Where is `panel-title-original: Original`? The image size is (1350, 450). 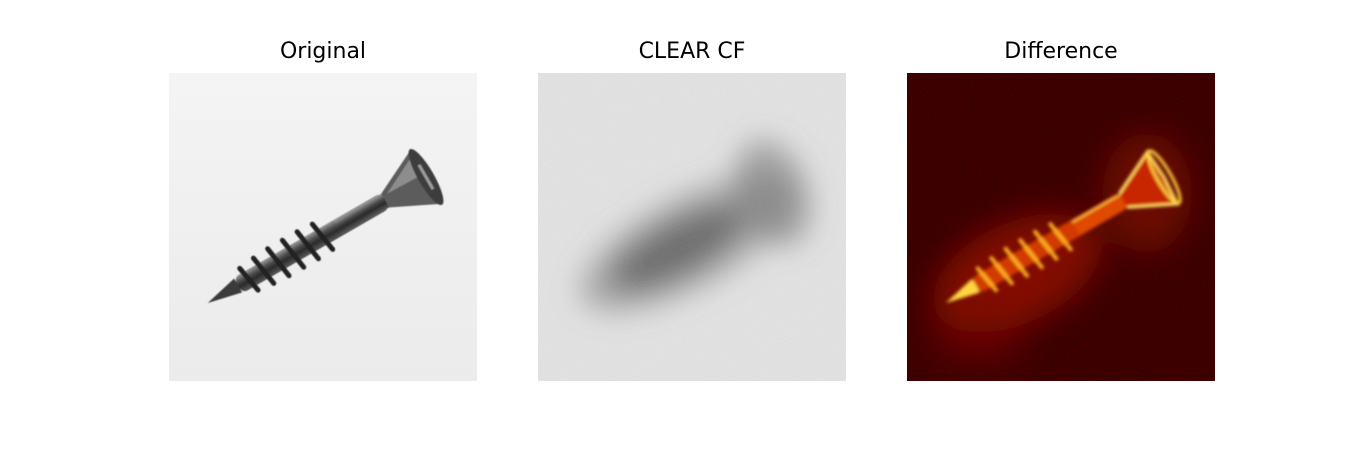
panel-title-original: Original is located at coordinates (323, 52).